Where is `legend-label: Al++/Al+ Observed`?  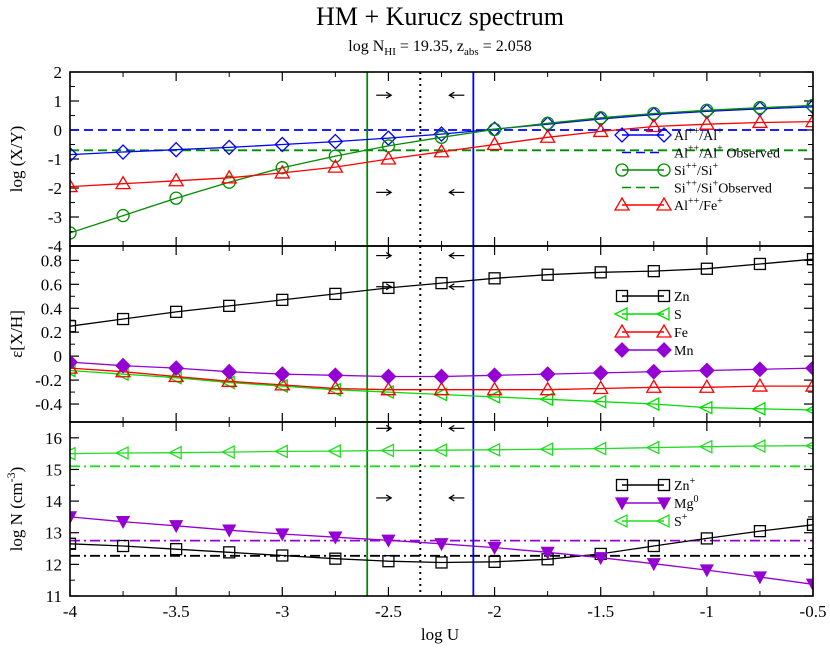
legend-label: Al++/Al+ Observed is located at coordinates (727, 153).